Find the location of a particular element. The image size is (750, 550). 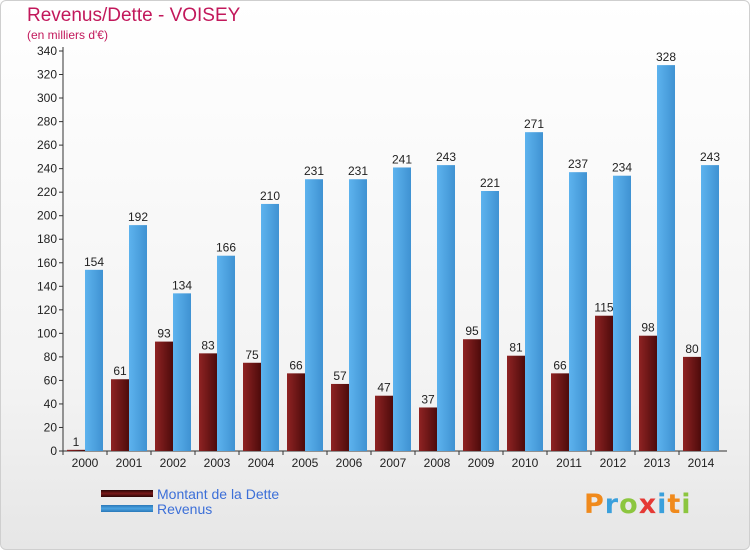

chart-title: Revenus/Dette - VOISEY is located at coordinates (134, 15).